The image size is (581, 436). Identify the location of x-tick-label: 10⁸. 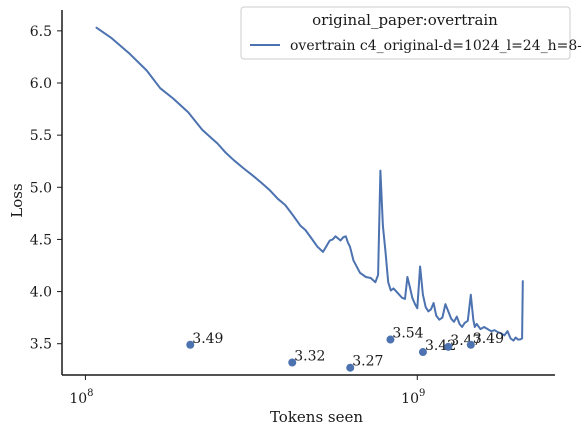
(81, 397).